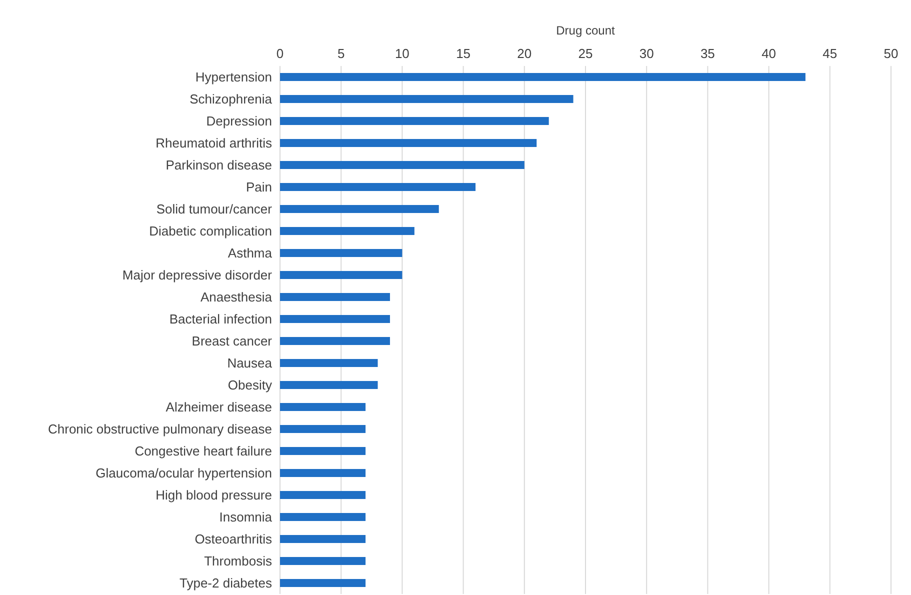 The height and width of the screenshot is (595, 911). What do you see at coordinates (238, 561) in the screenshot?
I see `y-tick-label: Thrombosis` at bounding box center [238, 561].